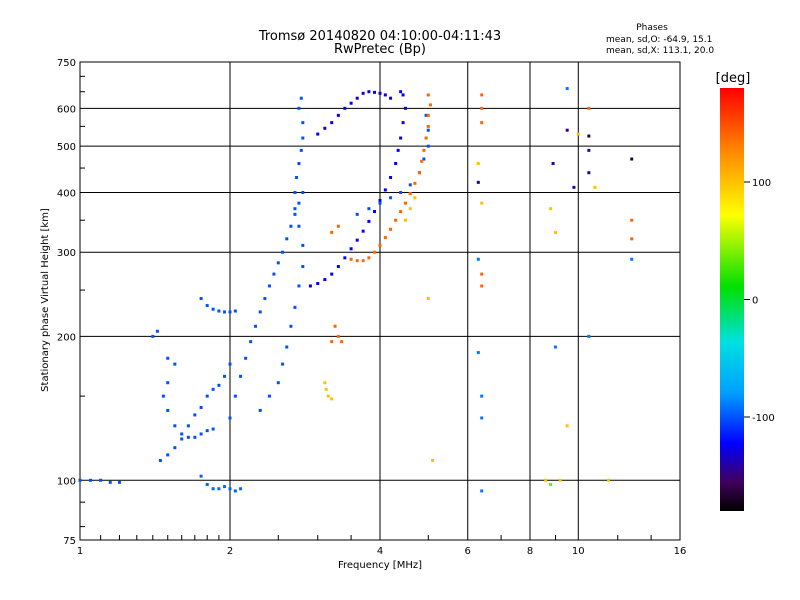  What do you see at coordinates (380, 49) in the screenshot?
I see `chart-subtitle: RwPretec (Bp)` at bounding box center [380, 49].